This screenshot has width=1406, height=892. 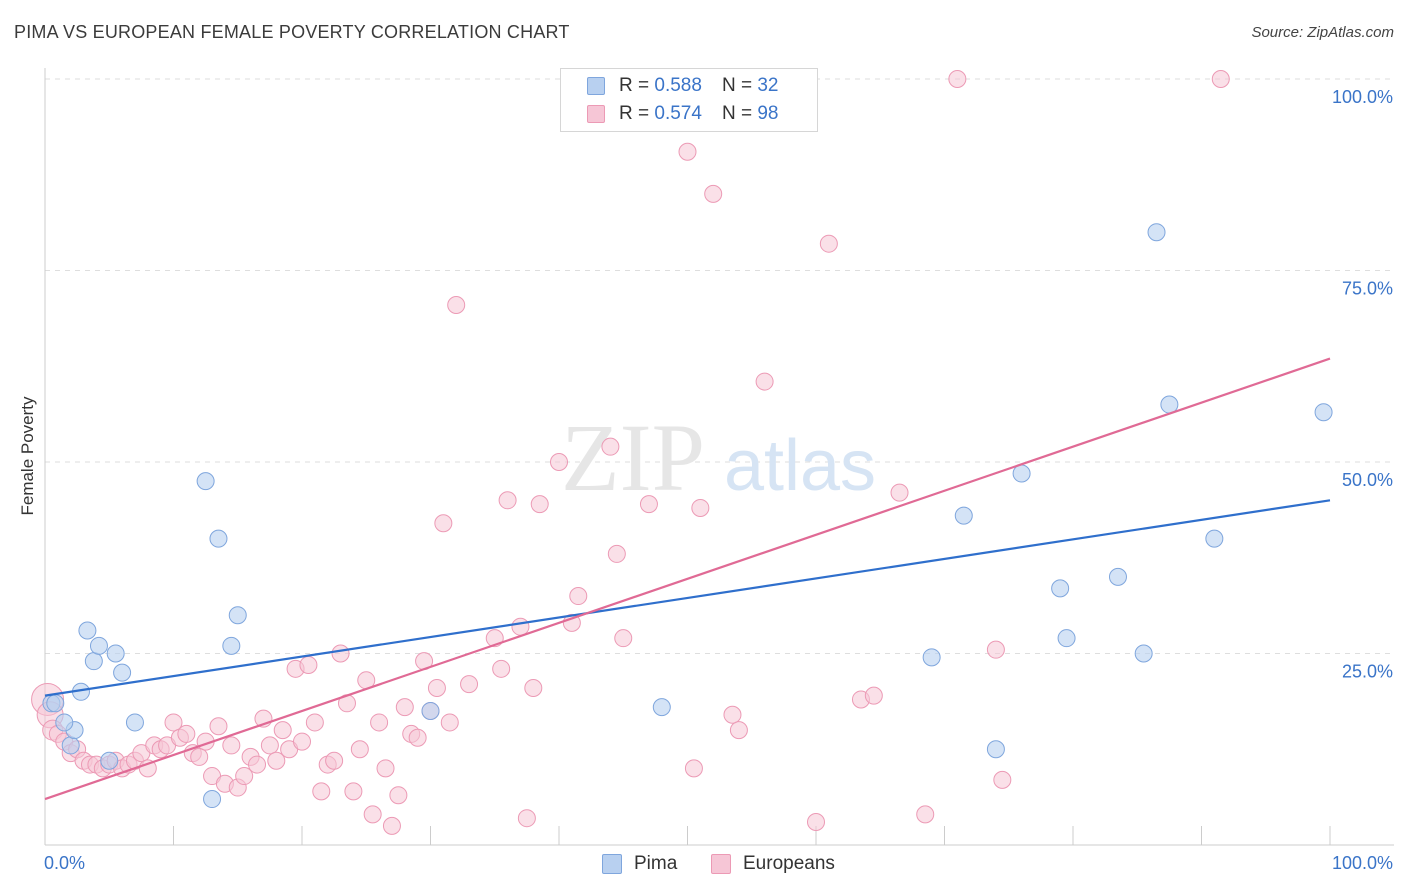 What do you see at coordinates (64, 863) in the screenshot?
I see `x-tick-label: 0.0%` at bounding box center [64, 863].